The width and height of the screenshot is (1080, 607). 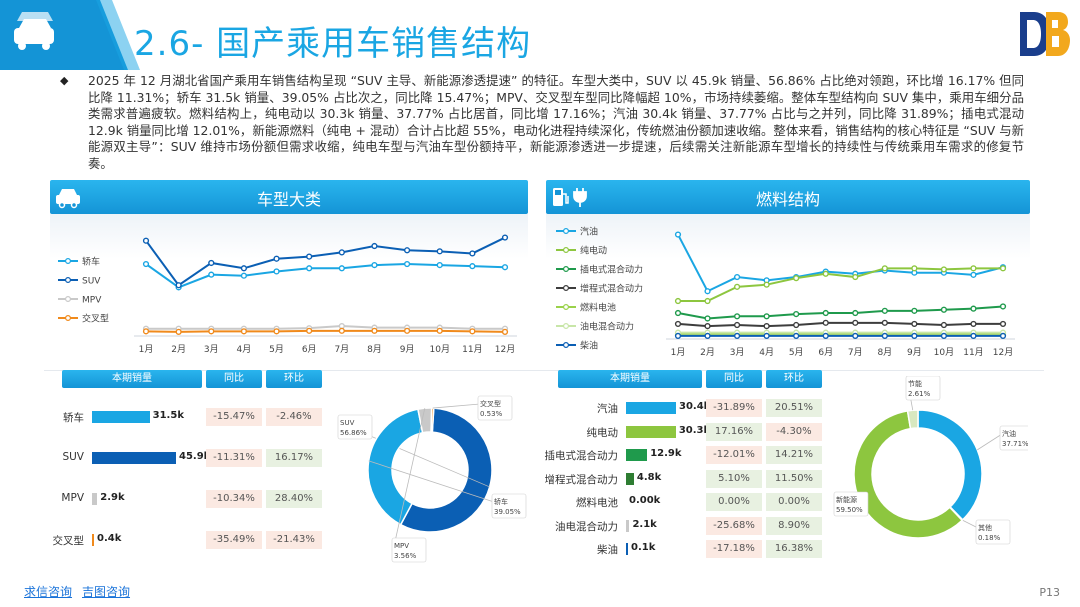 What do you see at coordinates (68, 541) in the screenshot?
I see `row-label: 交叉型` at bounding box center [68, 541].